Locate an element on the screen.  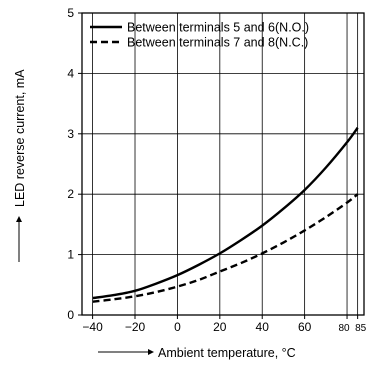
y-tick-label: 1 is located at coordinates (70, 255).